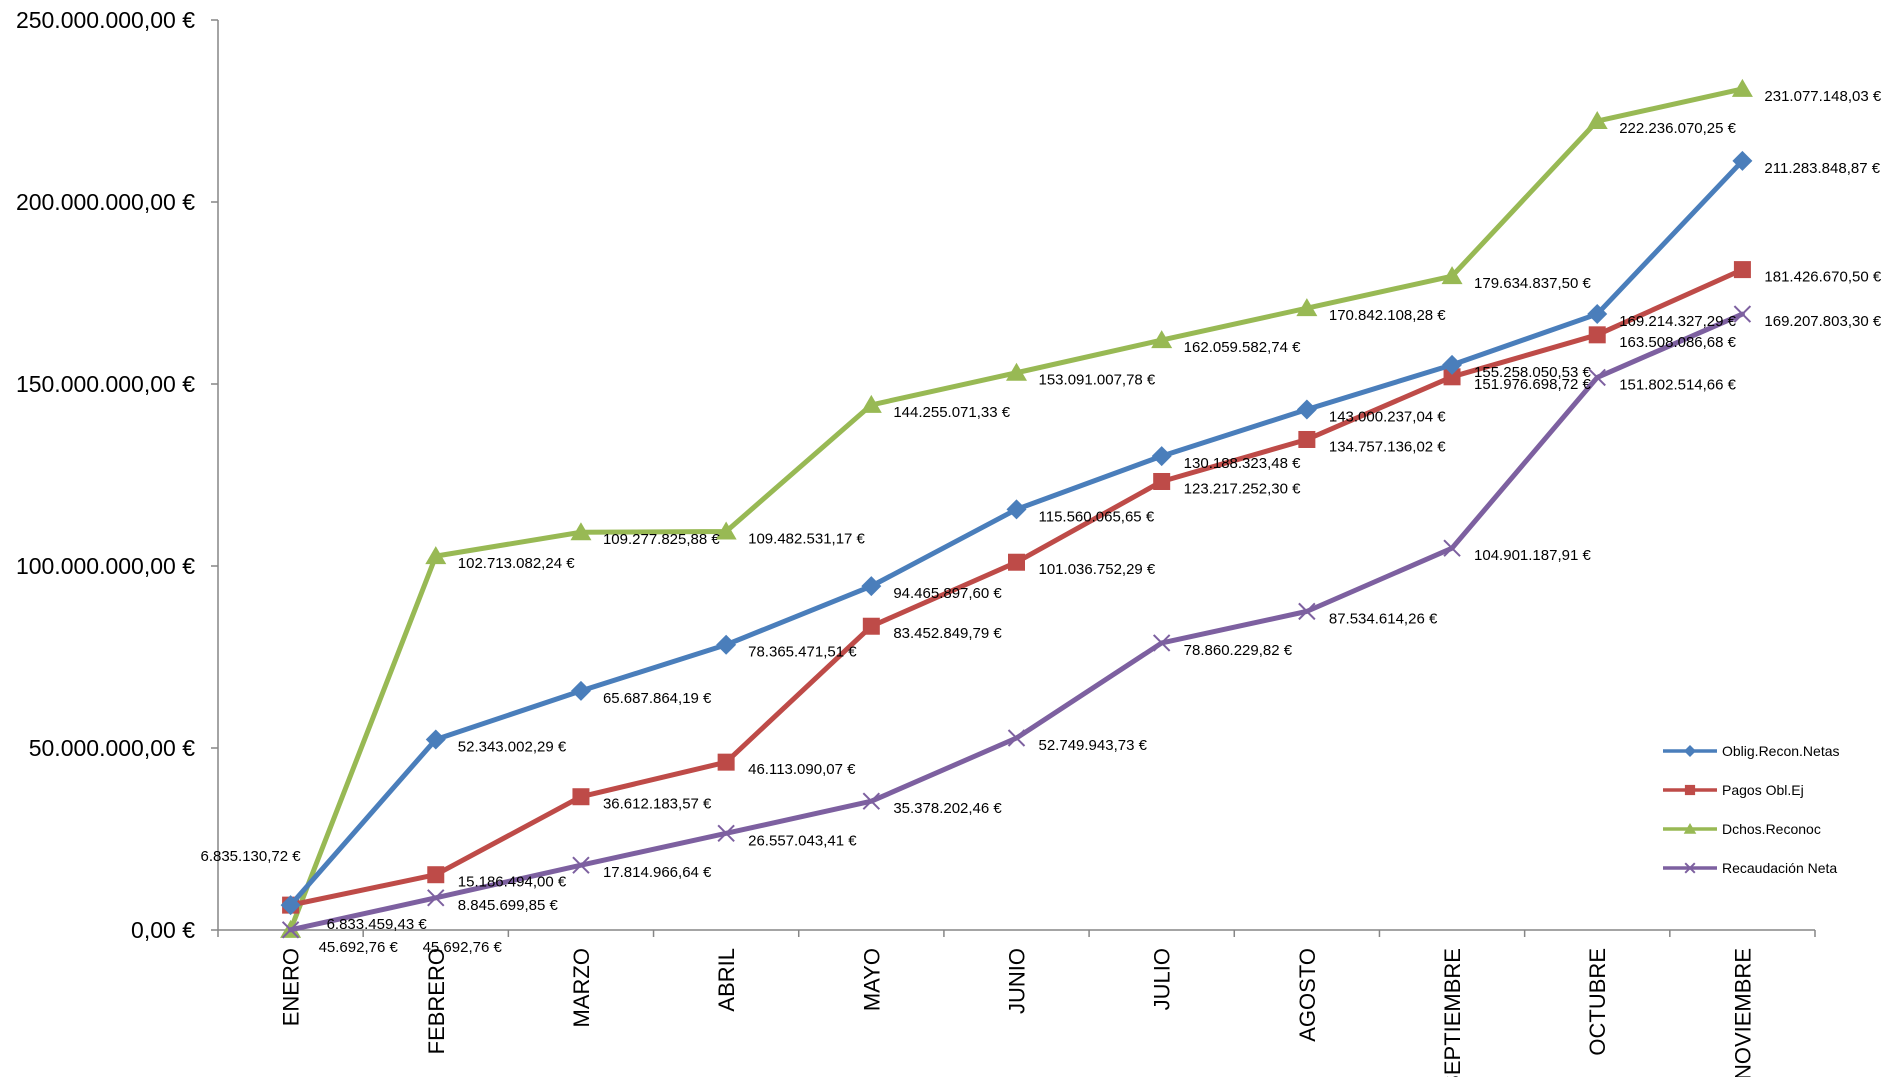 The width and height of the screenshot is (1903, 1077). I want to click on data-label: 151.802.514,66 €, so click(1677, 384).